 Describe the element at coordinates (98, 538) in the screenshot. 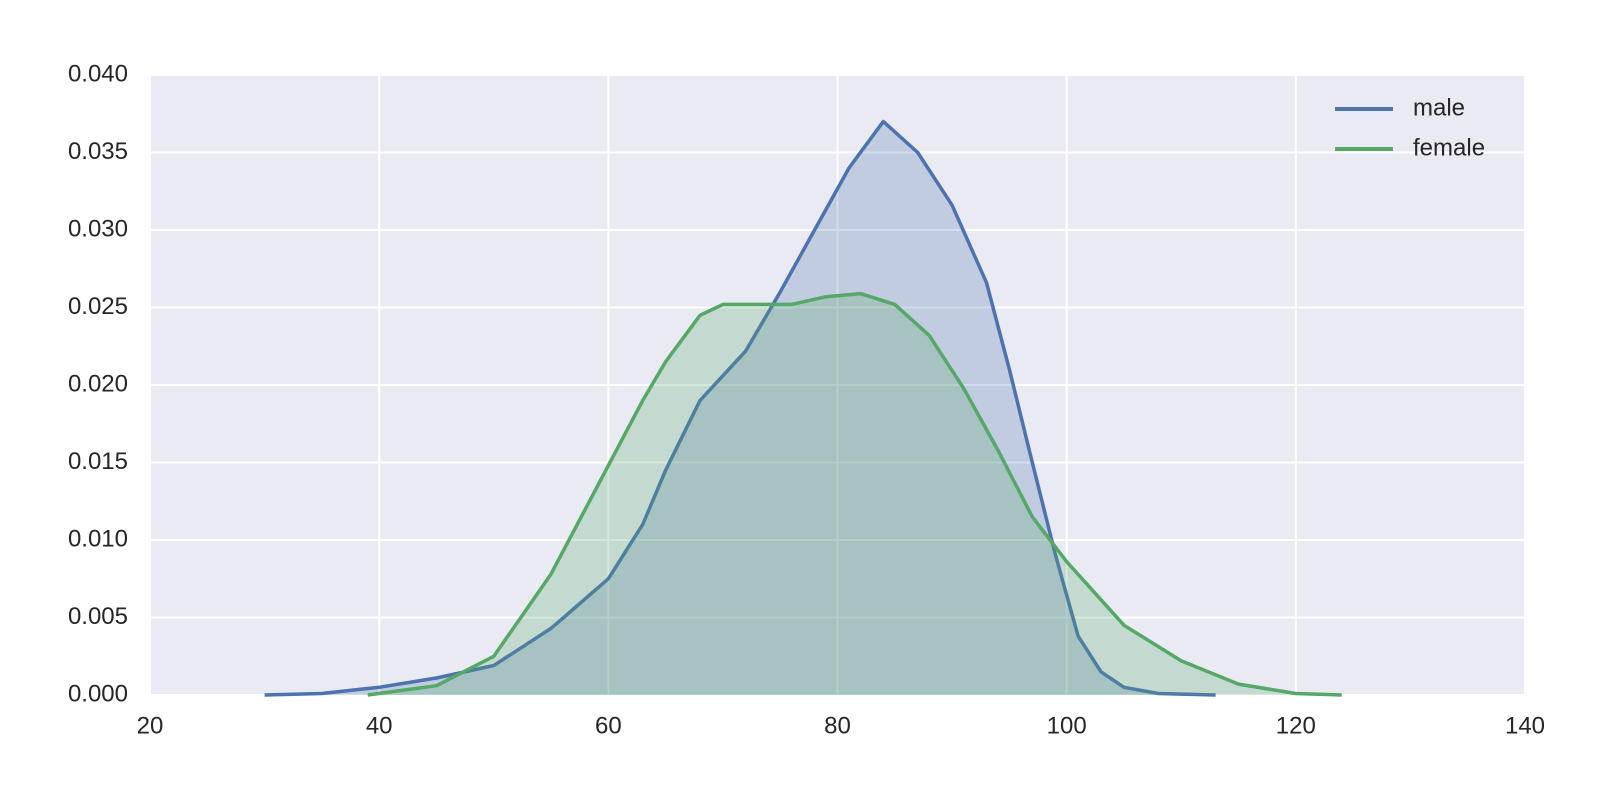

I see `y-tick-label: 0.010` at that location.